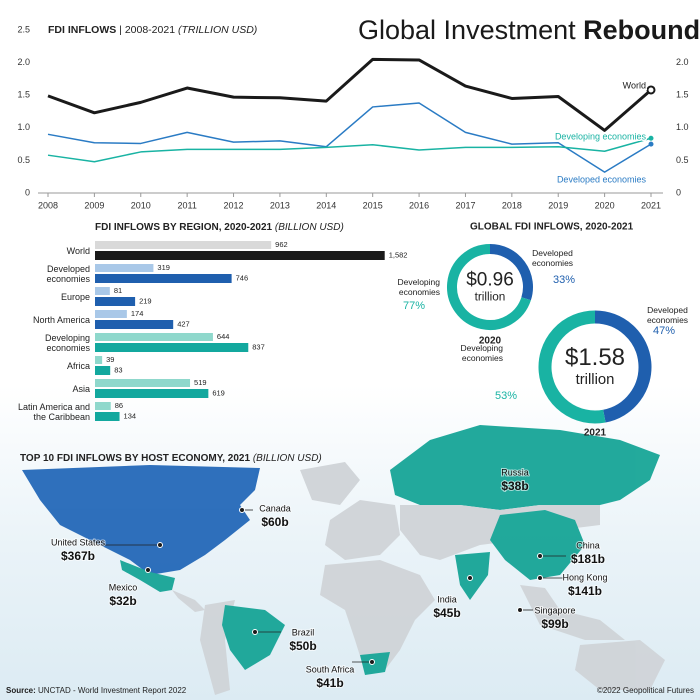 The width and height of the screenshot is (700, 700). Describe the element at coordinates (78, 556) in the screenshot. I see `location-value: $367b` at that location.